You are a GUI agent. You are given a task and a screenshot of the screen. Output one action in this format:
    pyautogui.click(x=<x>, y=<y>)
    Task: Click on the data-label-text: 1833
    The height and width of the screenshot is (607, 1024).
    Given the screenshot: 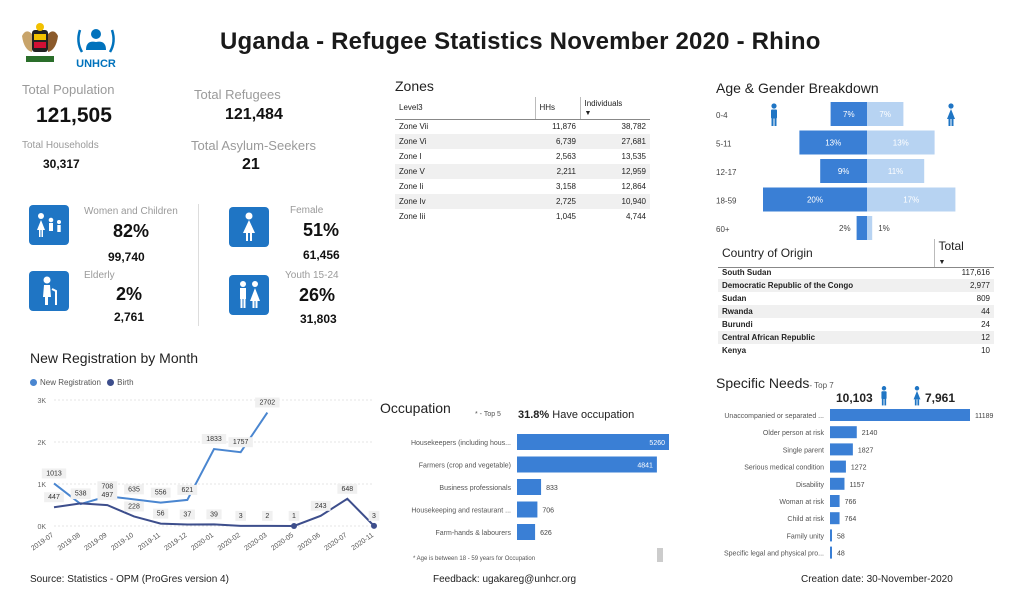 What is the action you would take?
    pyautogui.click(x=214, y=439)
    